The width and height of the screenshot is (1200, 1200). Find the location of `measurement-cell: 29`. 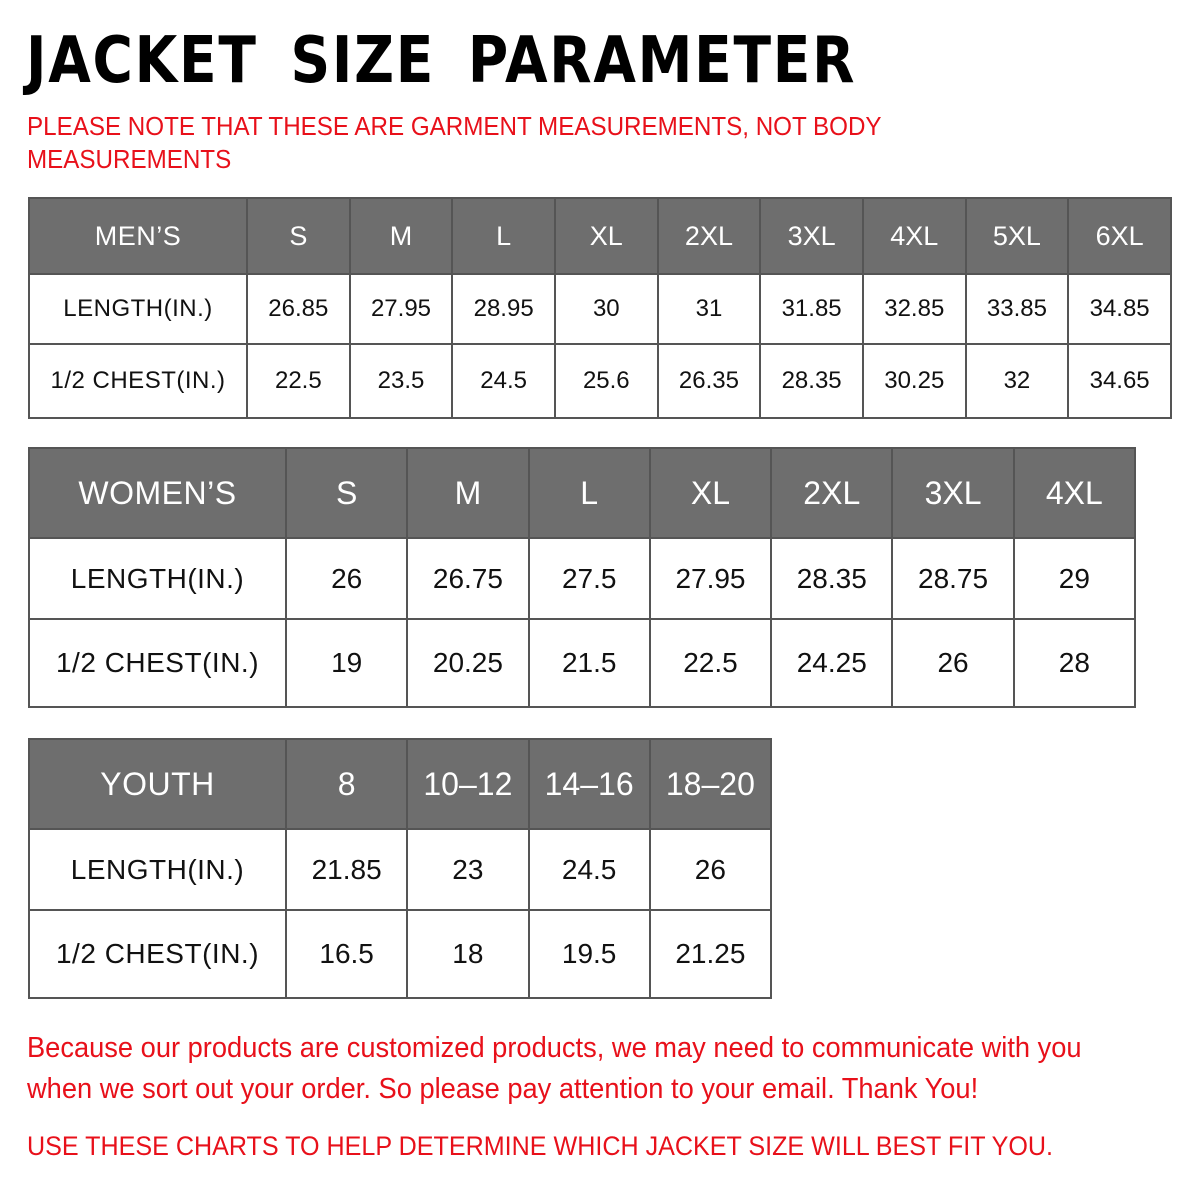

measurement-cell: 29 is located at coordinates (1074, 578).